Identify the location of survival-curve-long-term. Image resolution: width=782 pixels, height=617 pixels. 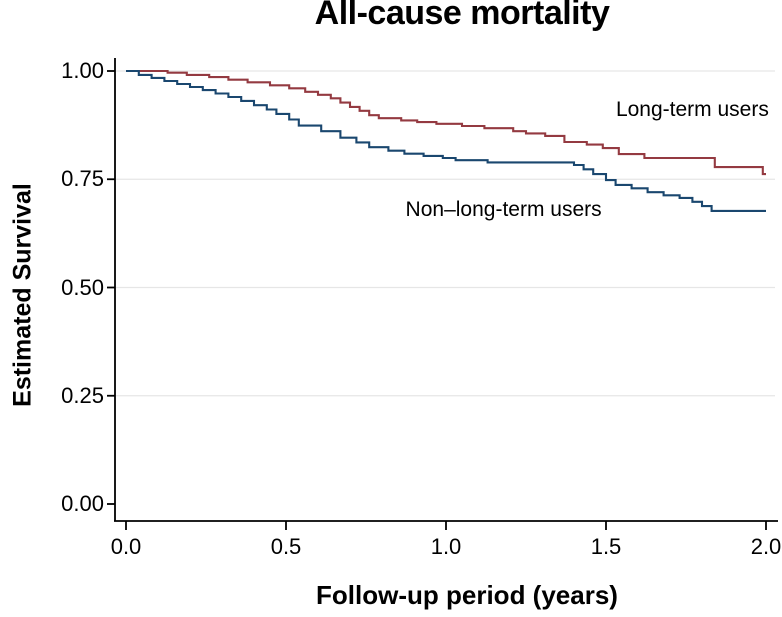
(446, 122).